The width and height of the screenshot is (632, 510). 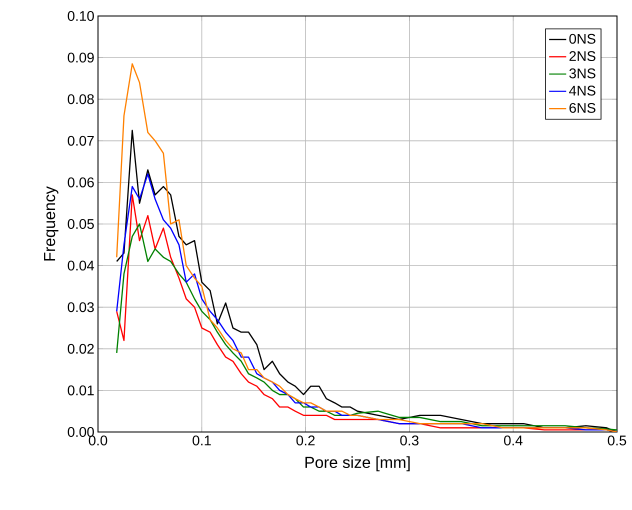 I want to click on legend-label: 0NS, so click(x=582, y=39).